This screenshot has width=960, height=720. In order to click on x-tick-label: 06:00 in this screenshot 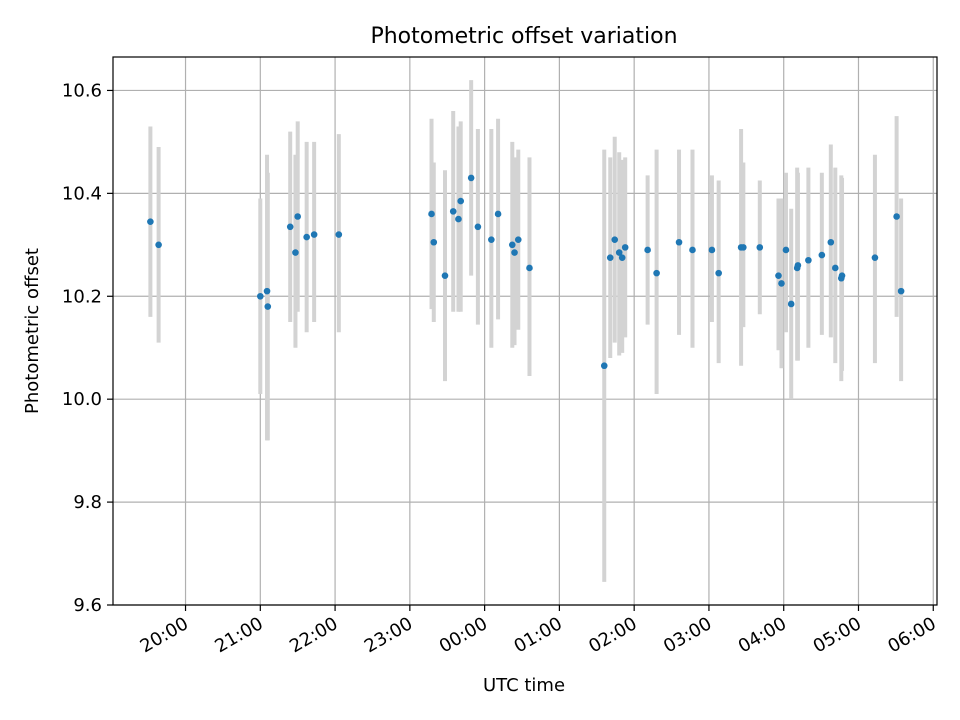, I will do `click(911, 635)`.